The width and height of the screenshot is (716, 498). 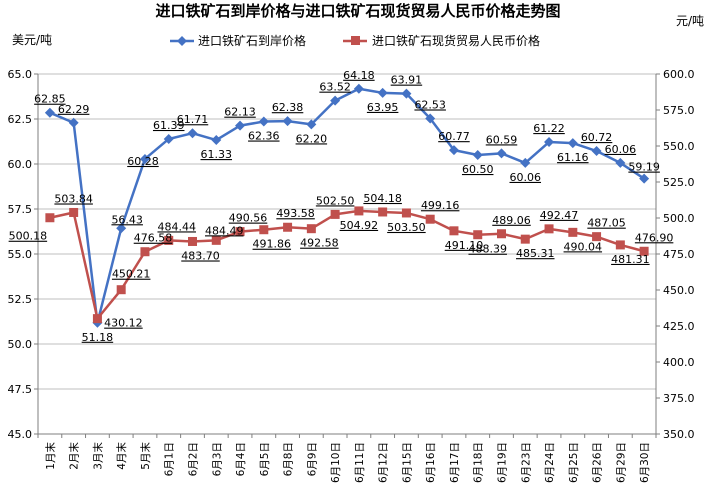 I want to click on x-tick-label-3: 4月末, so click(x=121, y=456).